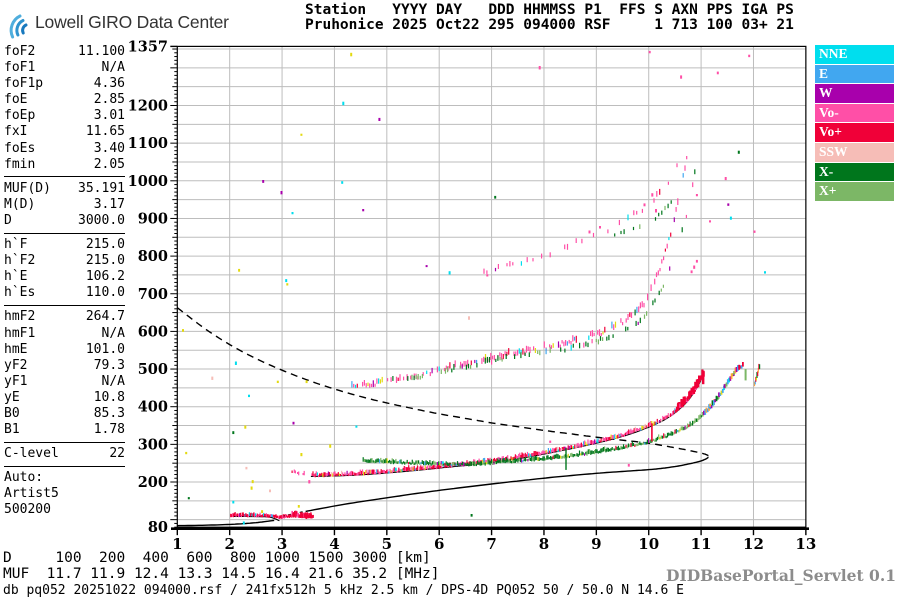 This screenshot has height=600, width=900. Describe the element at coordinates (105, 261) in the screenshot. I see `param-value: 215.0` at that location.